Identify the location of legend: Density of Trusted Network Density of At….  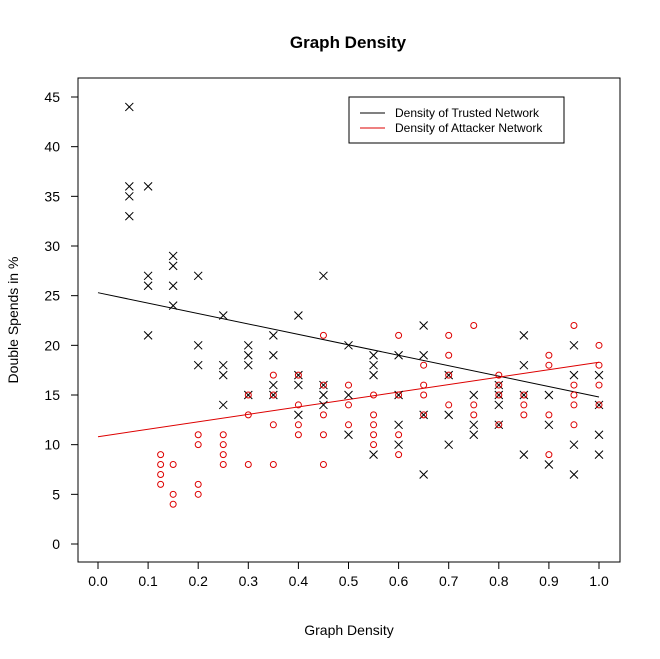
(456, 120).